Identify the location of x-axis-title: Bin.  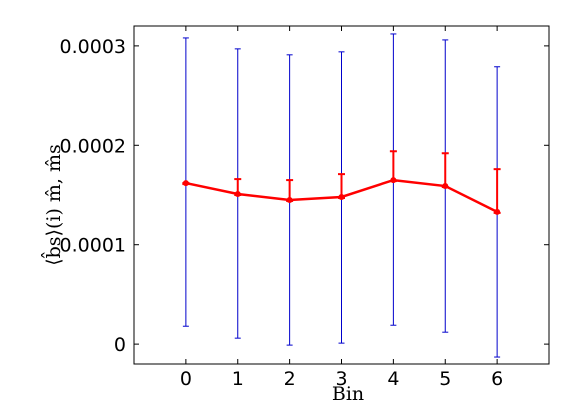
(348, 394).